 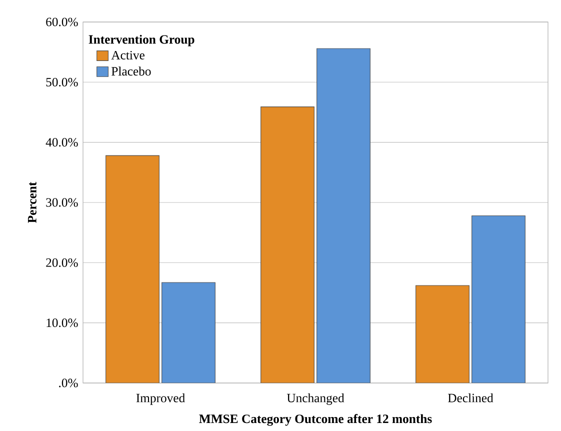 I want to click on y-tick-label: 30.0%, so click(x=62, y=202).